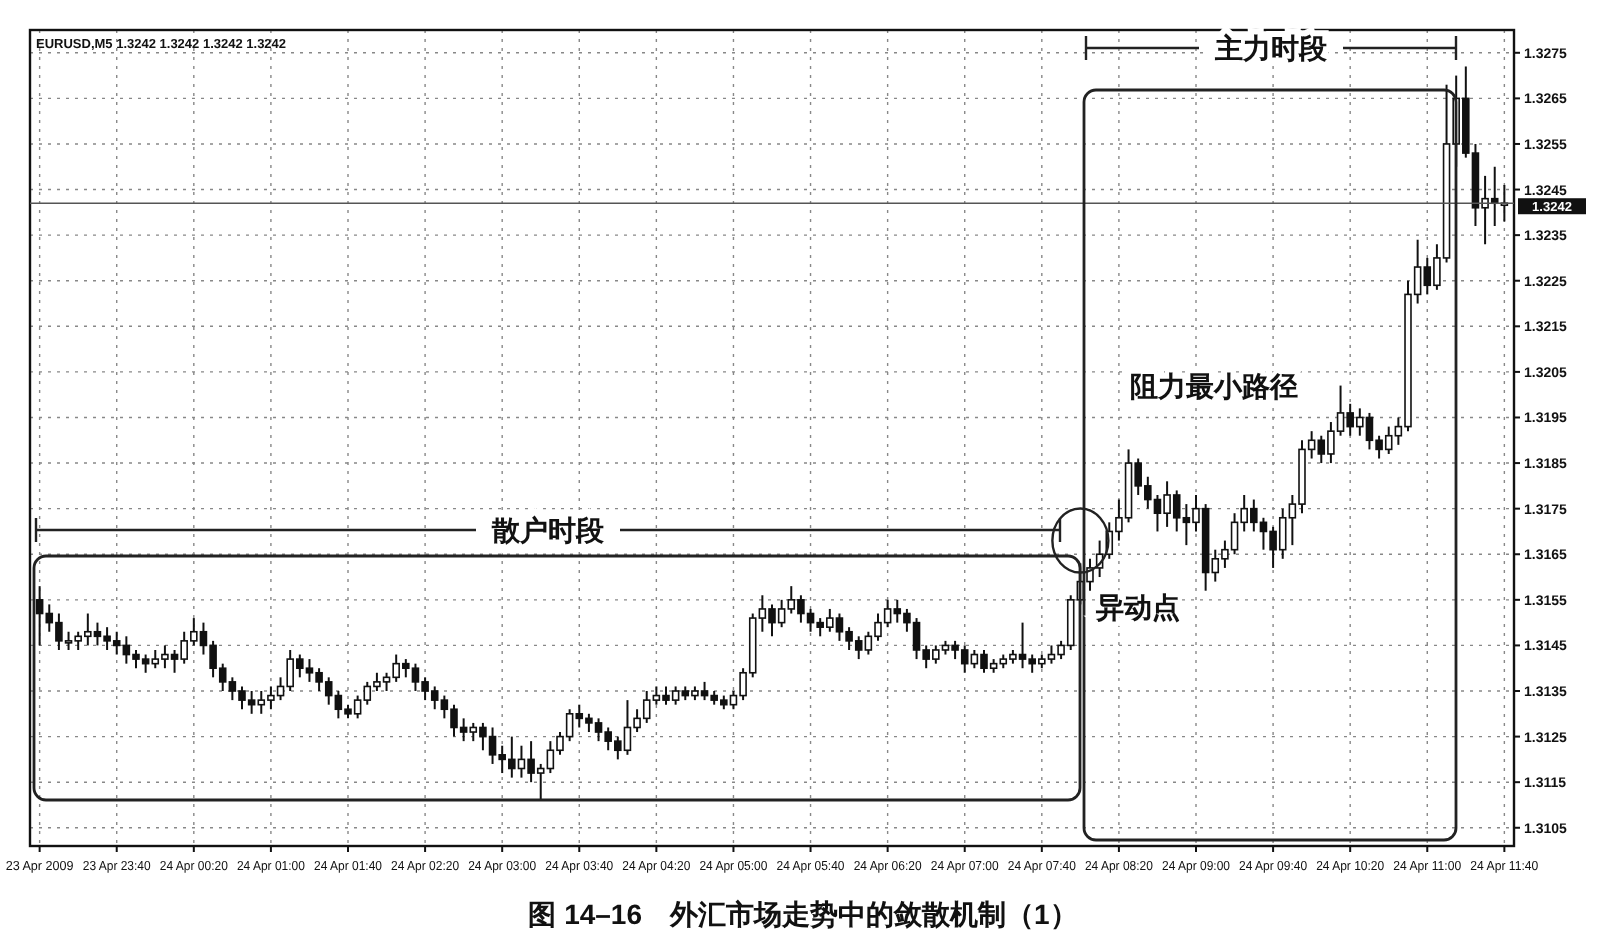 This screenshot has width=1606, height=946. Describe the element at coordinates (803, 914) in the screenshot. I see `text: 图 14–16 外汇市场走势中的敛散机制（1）` at that location.